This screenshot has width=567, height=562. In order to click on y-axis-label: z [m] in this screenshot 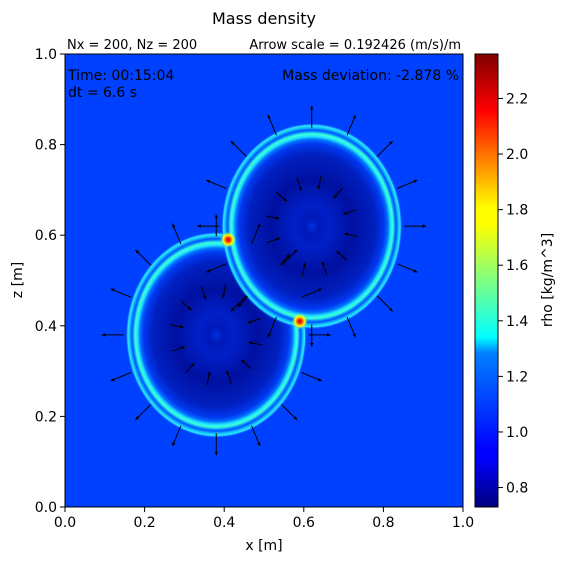, I will do `click(18, 280)`.